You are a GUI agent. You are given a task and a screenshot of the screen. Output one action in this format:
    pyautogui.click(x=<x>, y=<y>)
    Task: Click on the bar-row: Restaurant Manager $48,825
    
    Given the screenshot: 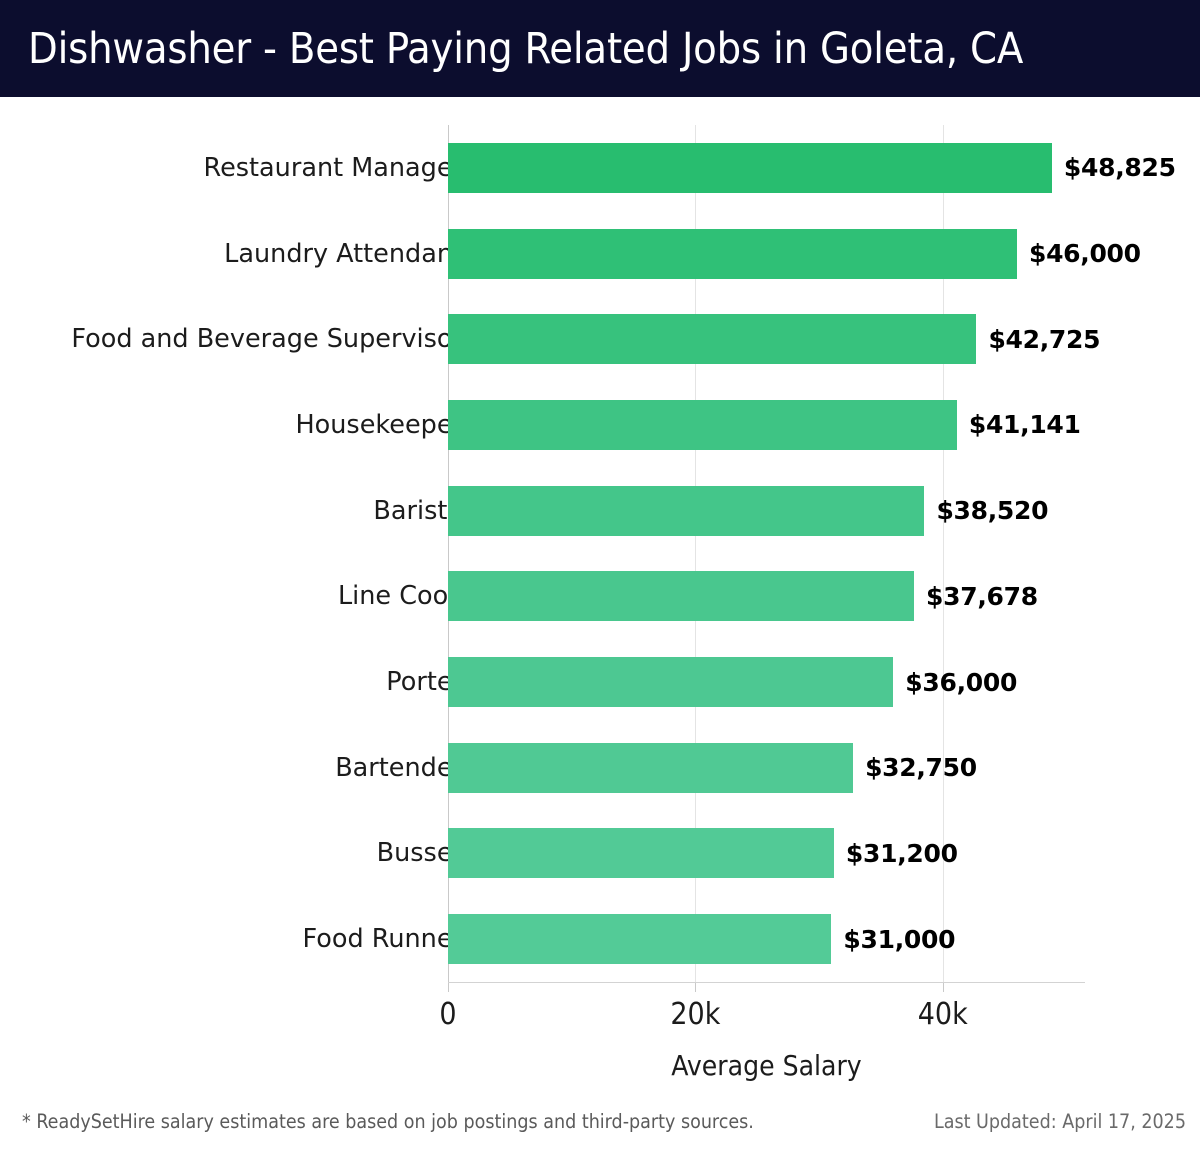 What is the action you would take?
    pyautogui.click(x=600, y=168)
    